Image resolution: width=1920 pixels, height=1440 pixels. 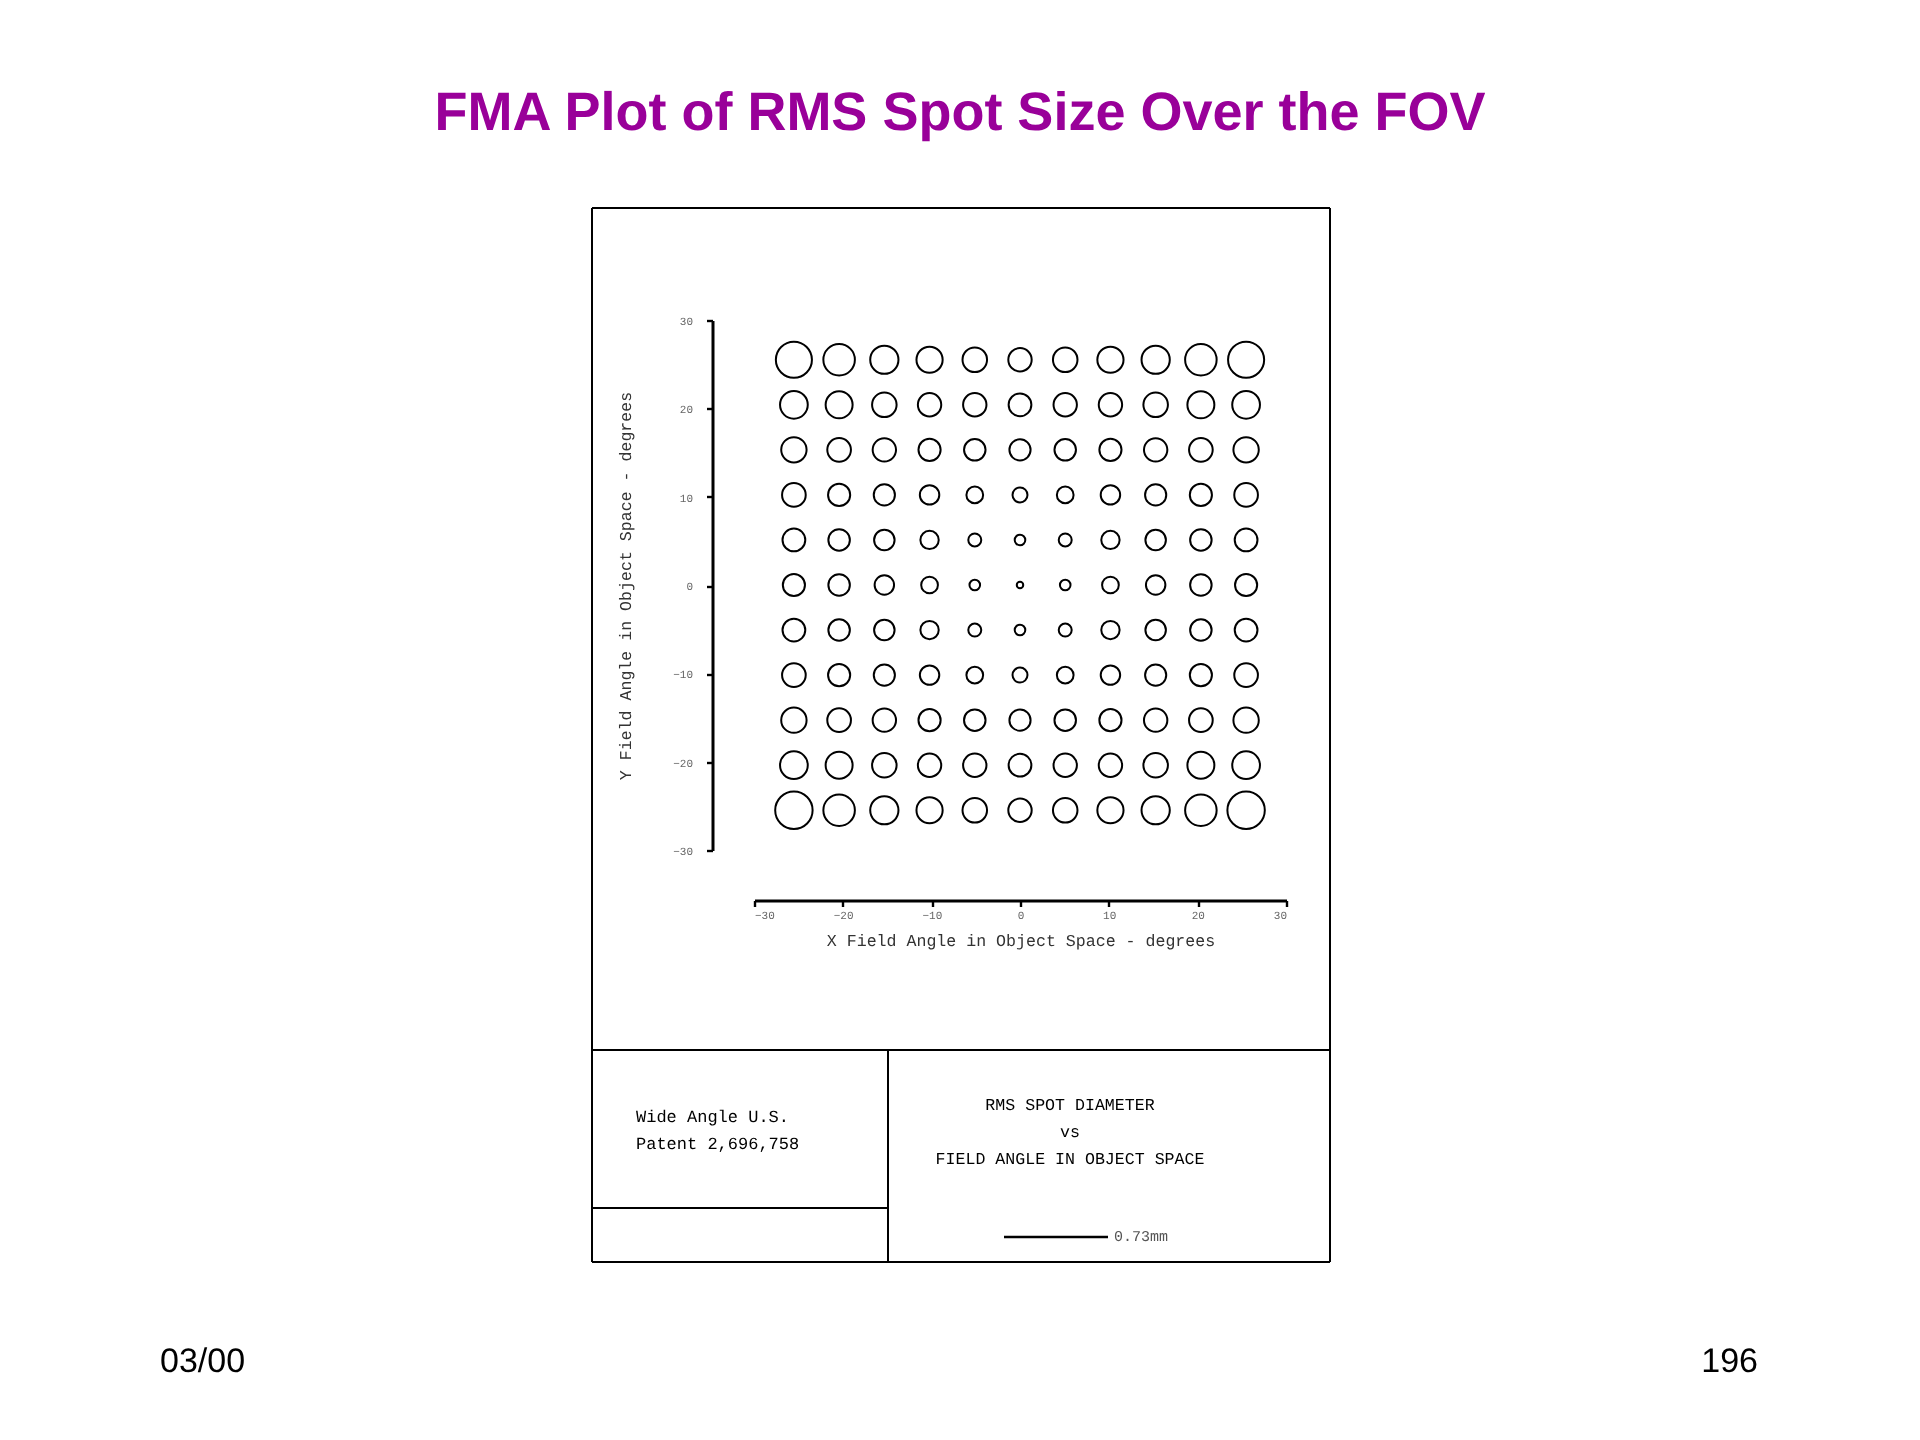 What do you see at coordinates (1070, 1134) in the screenshot?
I see `text: RMS SPOT DIAMETER vs FIELD ANGLE IN OBJECT SPACE` at bounding box center [1070, 1134].